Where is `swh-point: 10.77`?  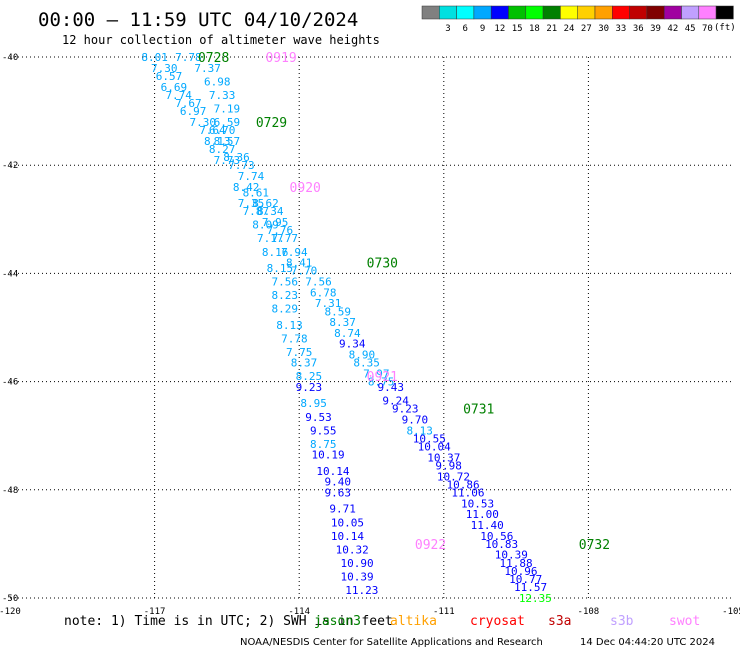
swh-point: 10.77 is located at coordinates (525, 579).